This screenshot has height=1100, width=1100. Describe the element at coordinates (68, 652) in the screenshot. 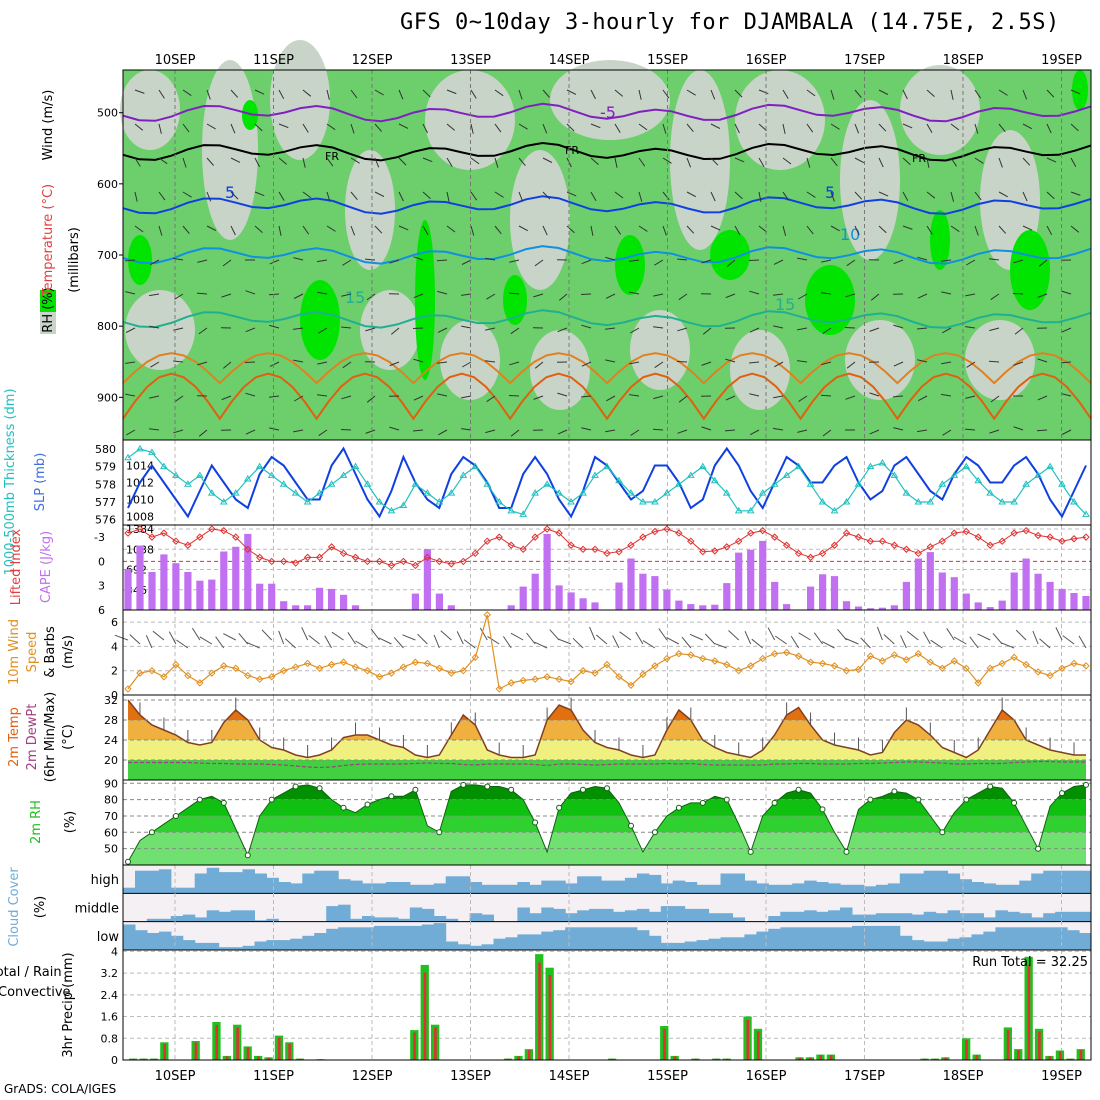

I see `wind-ylabel-4: (m/s)` at that location.